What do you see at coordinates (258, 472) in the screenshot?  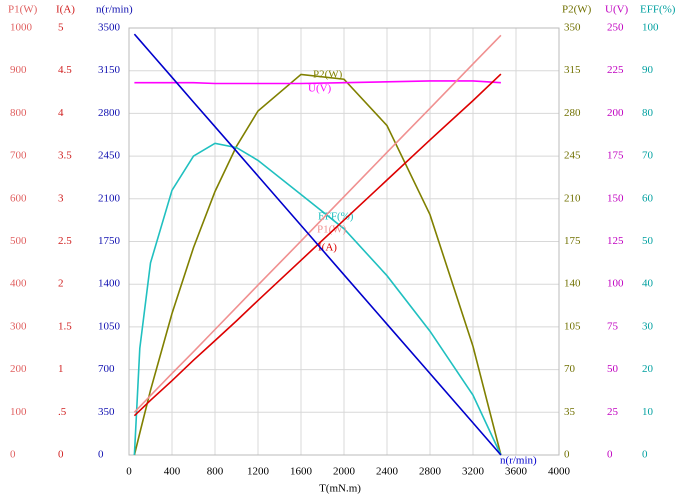 I see `x-tick-label: 1200` at bounding box center [258, 472].